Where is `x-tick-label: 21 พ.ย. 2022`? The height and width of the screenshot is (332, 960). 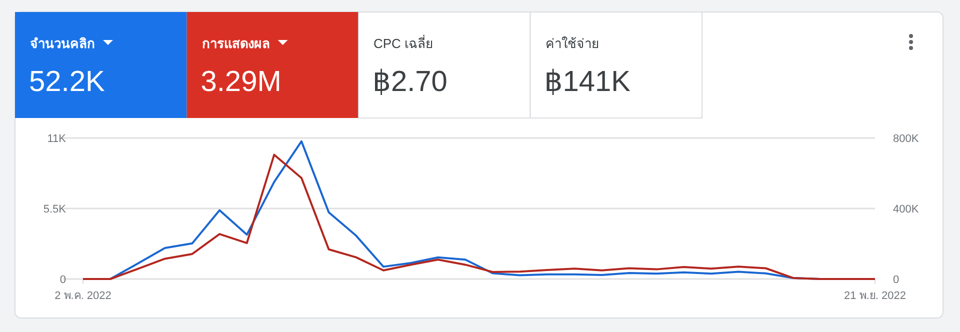 x-tick-label: 21 พ.ย. 2022 is located at coordinates (875, 296).